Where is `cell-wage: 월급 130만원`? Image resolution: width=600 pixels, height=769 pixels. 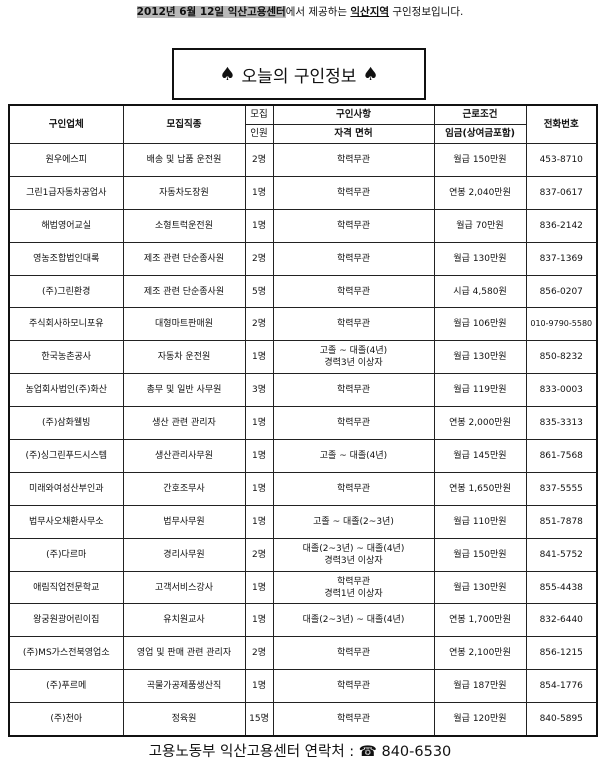 cell-wage: 월급 130만원 is located at coordinates (480, 587).